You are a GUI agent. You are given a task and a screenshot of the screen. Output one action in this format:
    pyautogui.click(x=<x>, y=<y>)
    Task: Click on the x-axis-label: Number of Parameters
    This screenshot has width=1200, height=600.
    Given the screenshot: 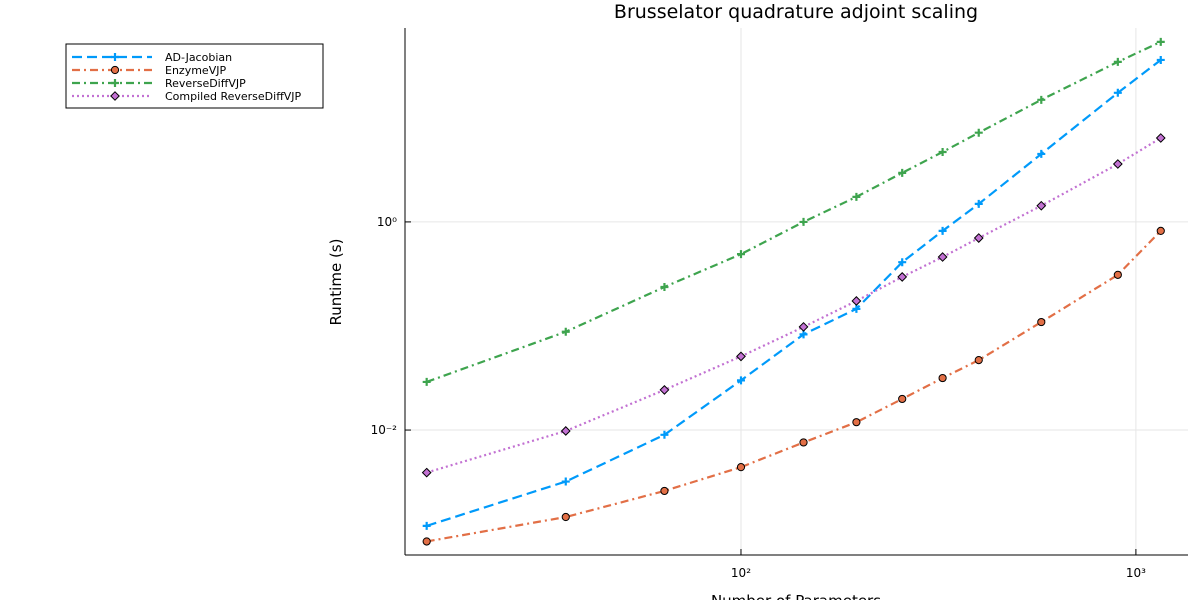 What is the action you would take?
    pyautogui.click(x=796, y=596)
    